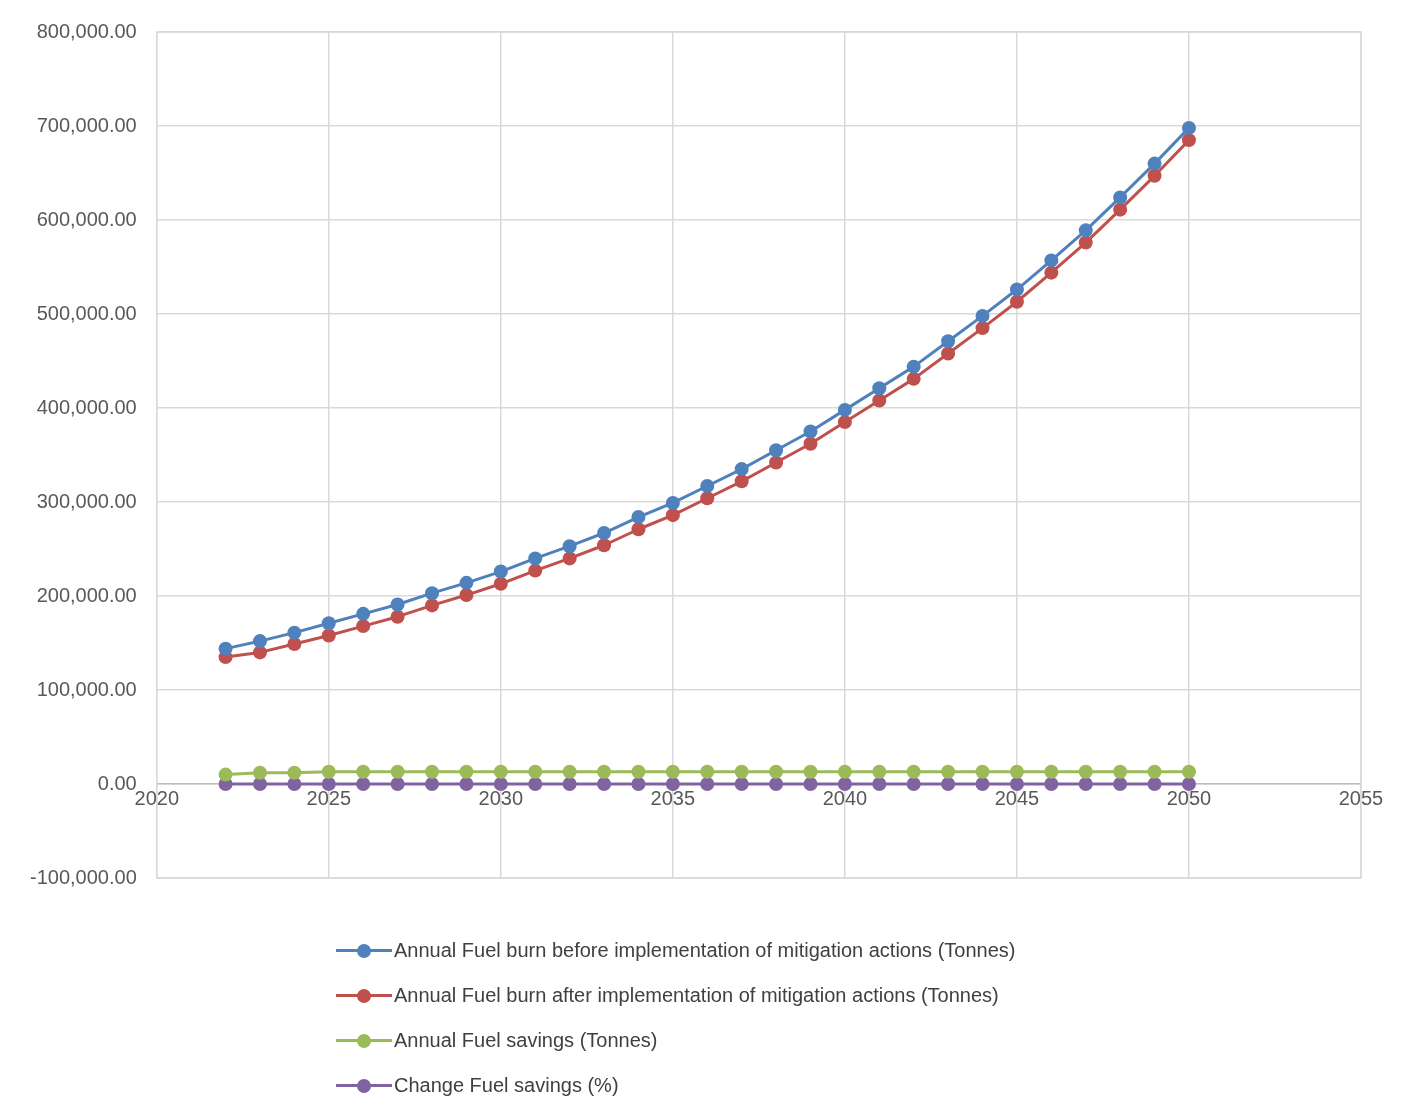 Image resolution: width=1411 pixels, height=1113 pixels. Describe the element at coordinates (86, 312) in the screenshot. I see `y-tick-label: 500,000.00` at that location.